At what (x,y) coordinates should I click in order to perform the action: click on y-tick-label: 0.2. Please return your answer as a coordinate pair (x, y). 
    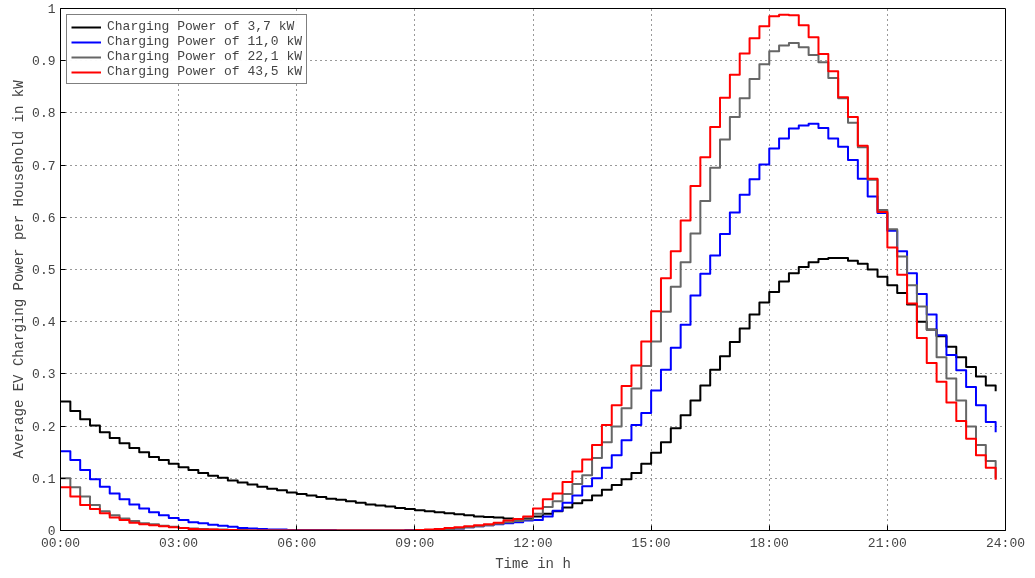
    Looking at the image, I should click on (44, 427).